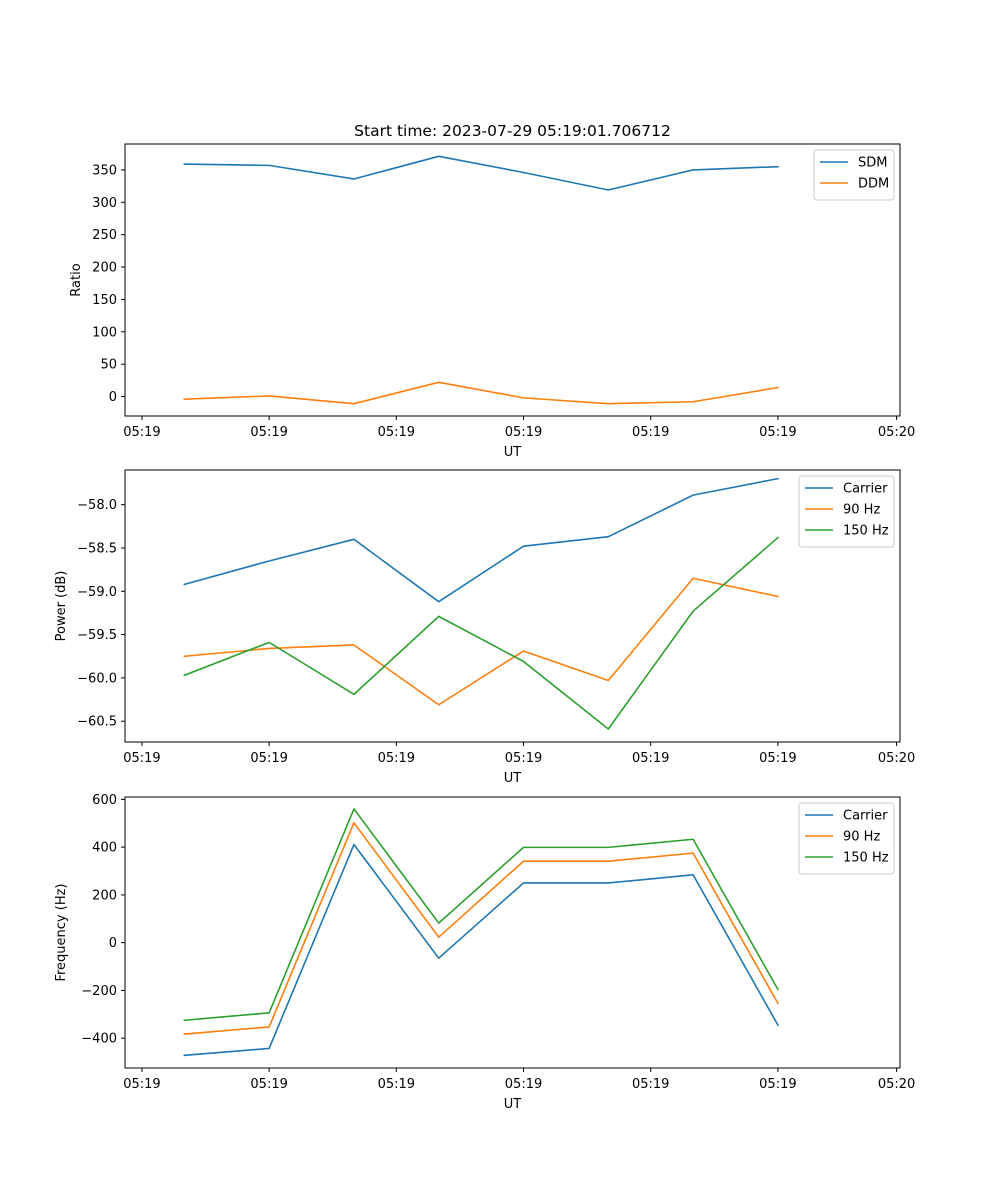 The height and width of the screenshot is (1200, 1000). What do you see at coordinates (873, 184) in the screenshot?
I see `legend-label: DDM` at bounding box center [873, 184].